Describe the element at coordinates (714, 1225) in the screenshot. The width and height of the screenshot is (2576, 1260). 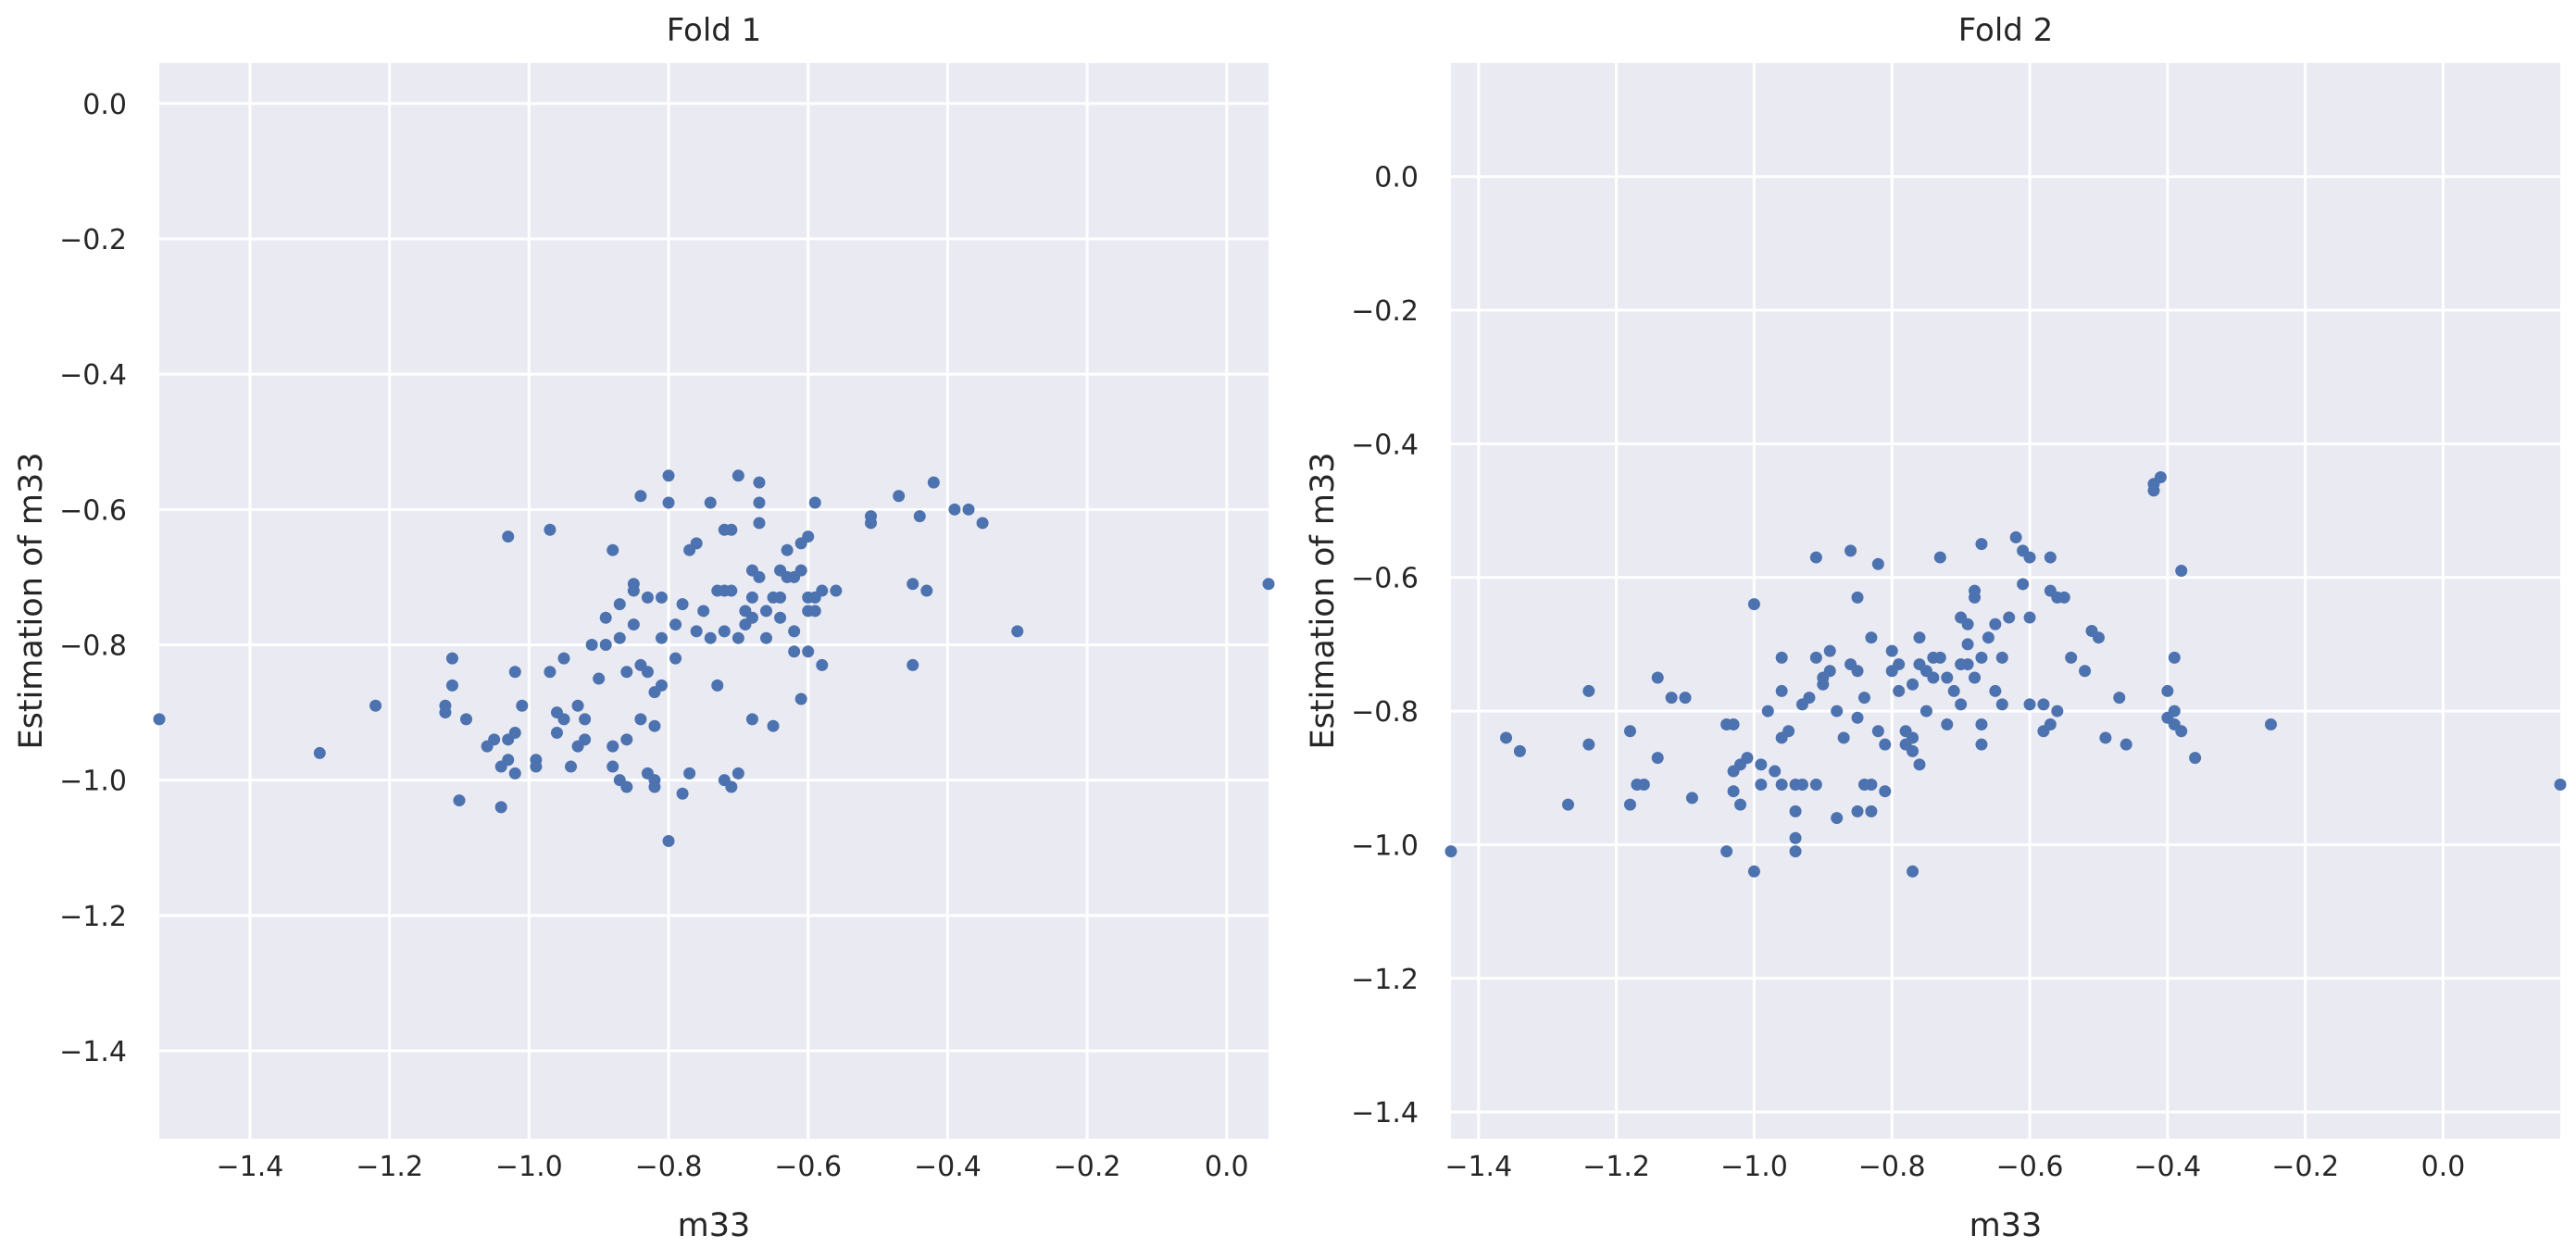
I see `x-axis-label-fold-1: m33` at that location.